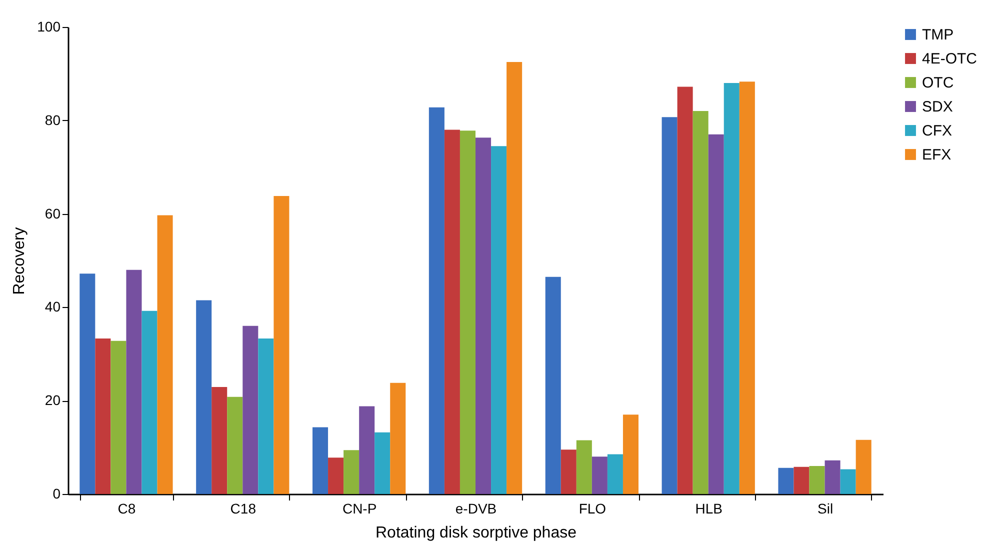  I want to click on y-tick-label: 20, so click(52, 400).